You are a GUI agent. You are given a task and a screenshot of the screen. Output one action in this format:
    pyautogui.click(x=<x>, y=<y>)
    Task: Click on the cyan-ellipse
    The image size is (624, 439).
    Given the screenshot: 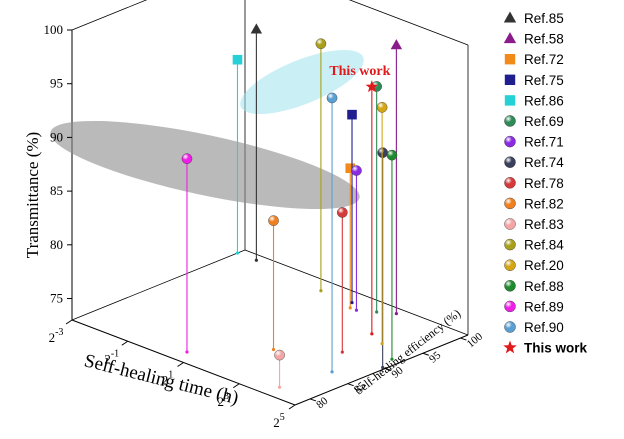 What is the action you would take?
    pyautogui.click(x=302, y=82)
    